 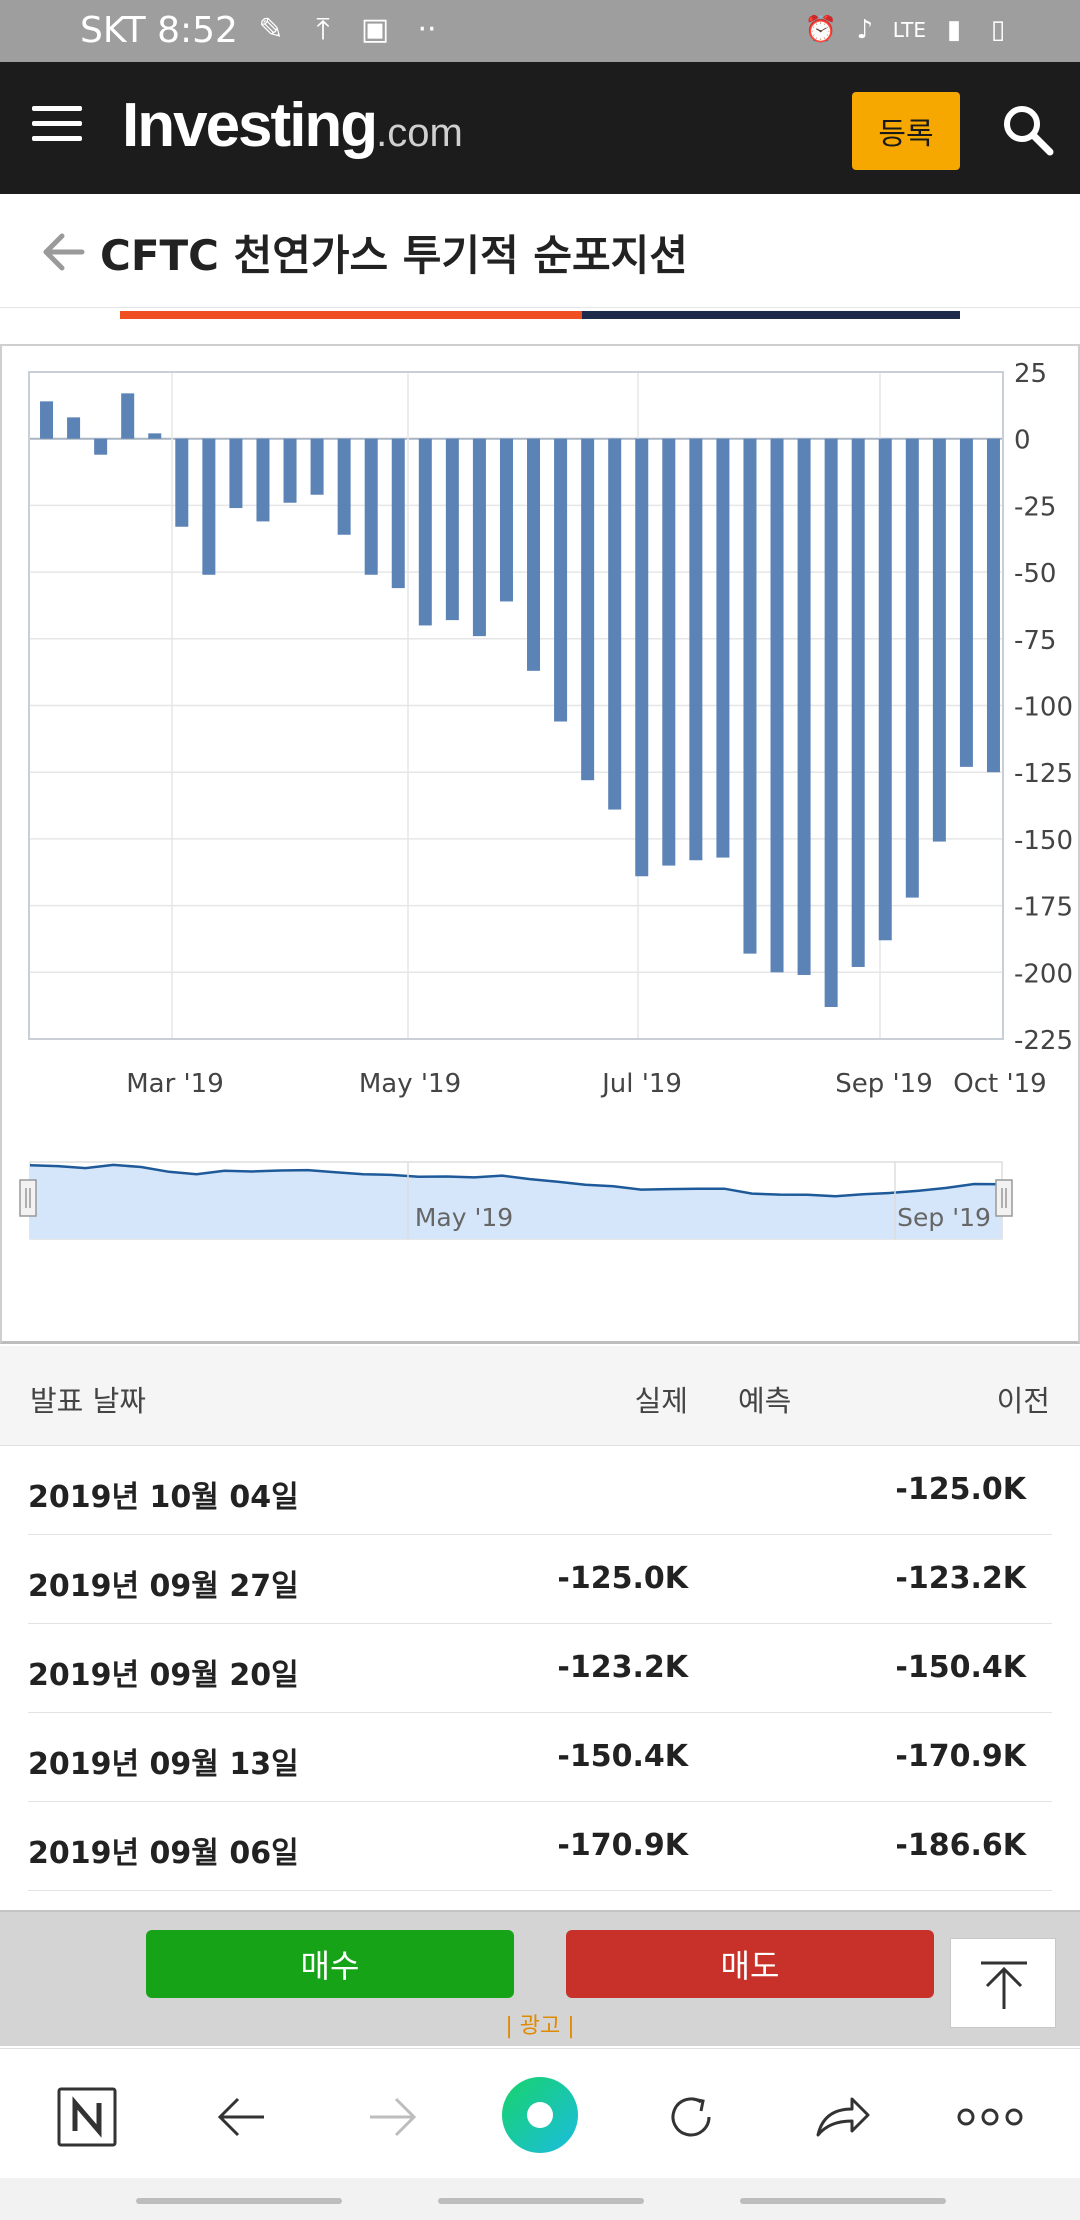 I want to click on scroll-top-button, so click(x=1003, y=1983).